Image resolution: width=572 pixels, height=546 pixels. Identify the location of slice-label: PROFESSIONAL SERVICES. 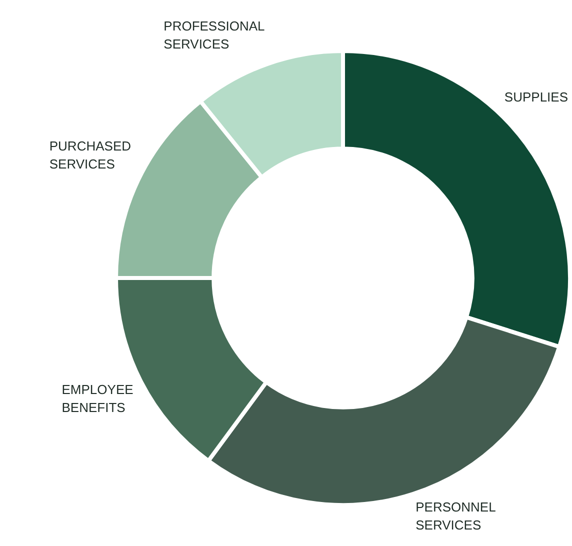
(214, 35).